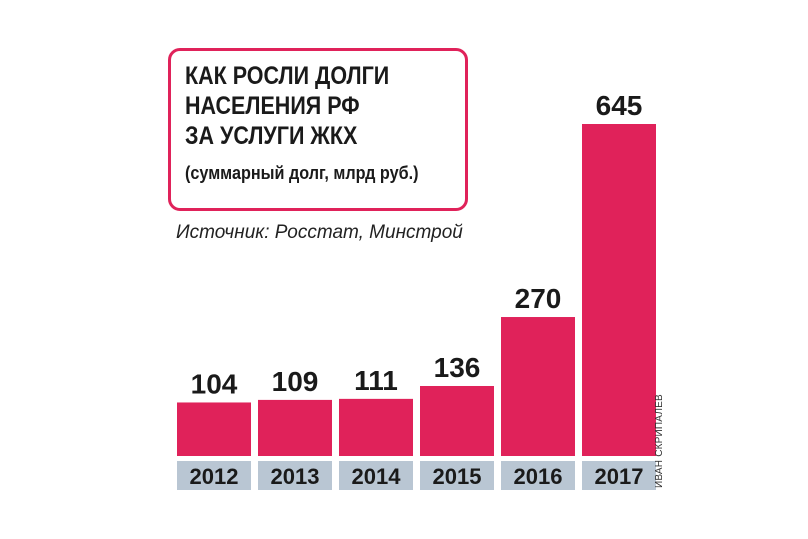 This screenshot has width=808, height=539. What do you see at coordinates (302, 173) in the screenshot?
I see `chart-subtitle: (суммарный долг, млрд руб.)` at bounding box center [302, 173].